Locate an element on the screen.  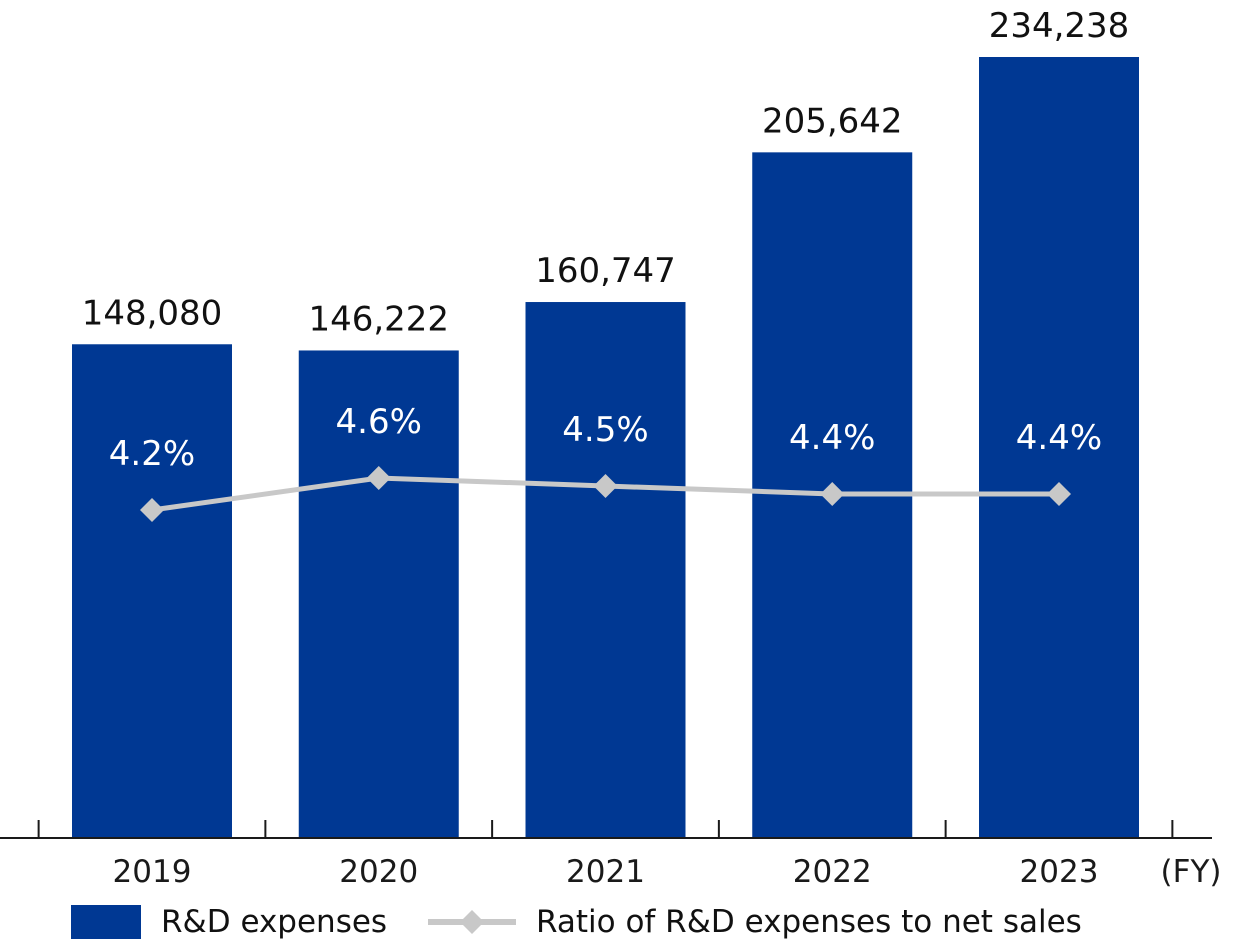
x-tick-label-2021: 2021 is located at coordinates (605, 872).